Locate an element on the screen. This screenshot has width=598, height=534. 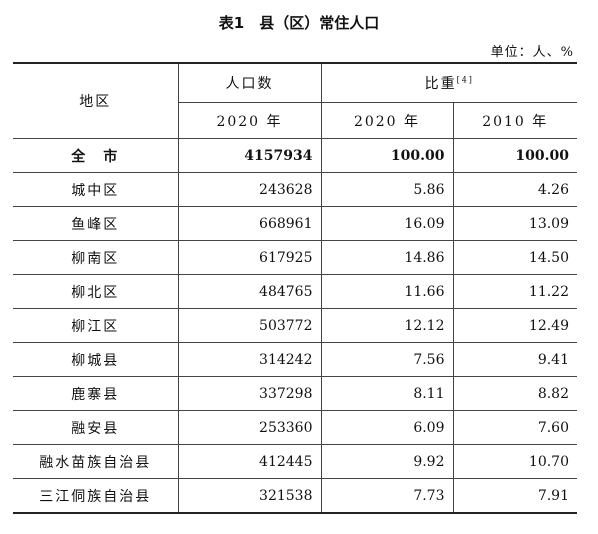
header-text: 比重 is located at coordinates (440, 84).